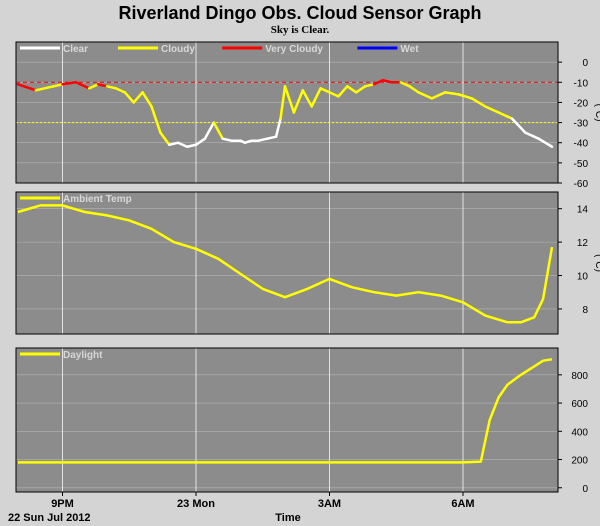 The height and width of the screenshot is (526, 600). What do you see at coordinates (583, 277) in the screenshot?
I see `y-tick-label: 10` at bounding box center [583, 277].